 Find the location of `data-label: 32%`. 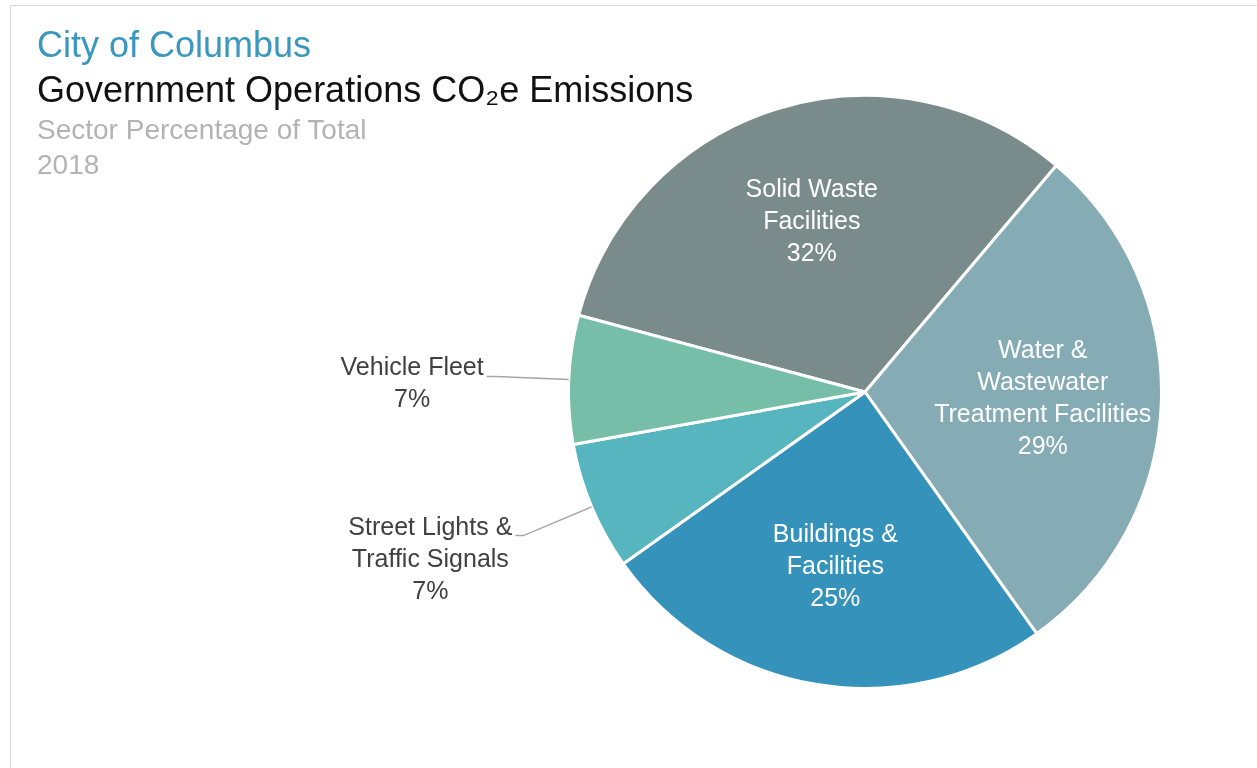

data-label: 32% is located at coordinates (811, 252).